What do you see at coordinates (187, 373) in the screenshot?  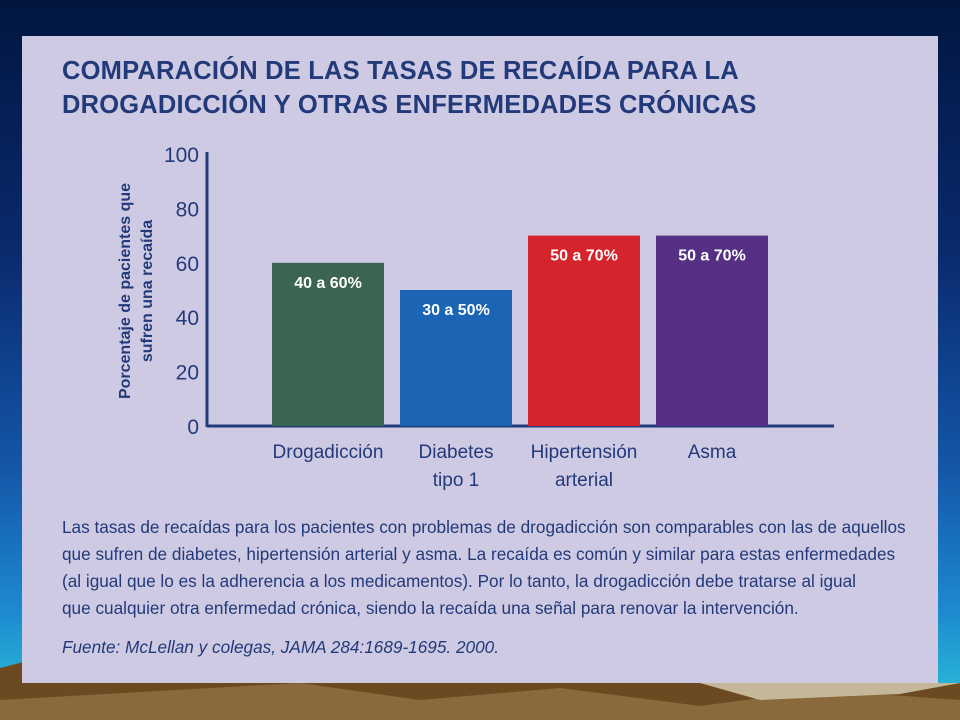 I see `y-tick-label-1: 20` at bounding box center [187, 373].